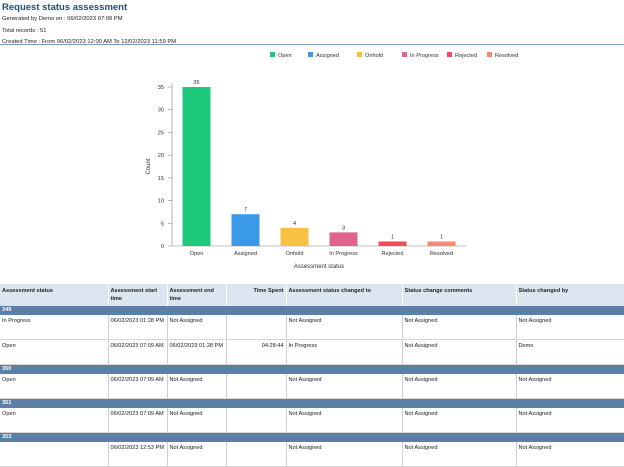  I want to click on x-tick-label: Open, so click(197, 254).